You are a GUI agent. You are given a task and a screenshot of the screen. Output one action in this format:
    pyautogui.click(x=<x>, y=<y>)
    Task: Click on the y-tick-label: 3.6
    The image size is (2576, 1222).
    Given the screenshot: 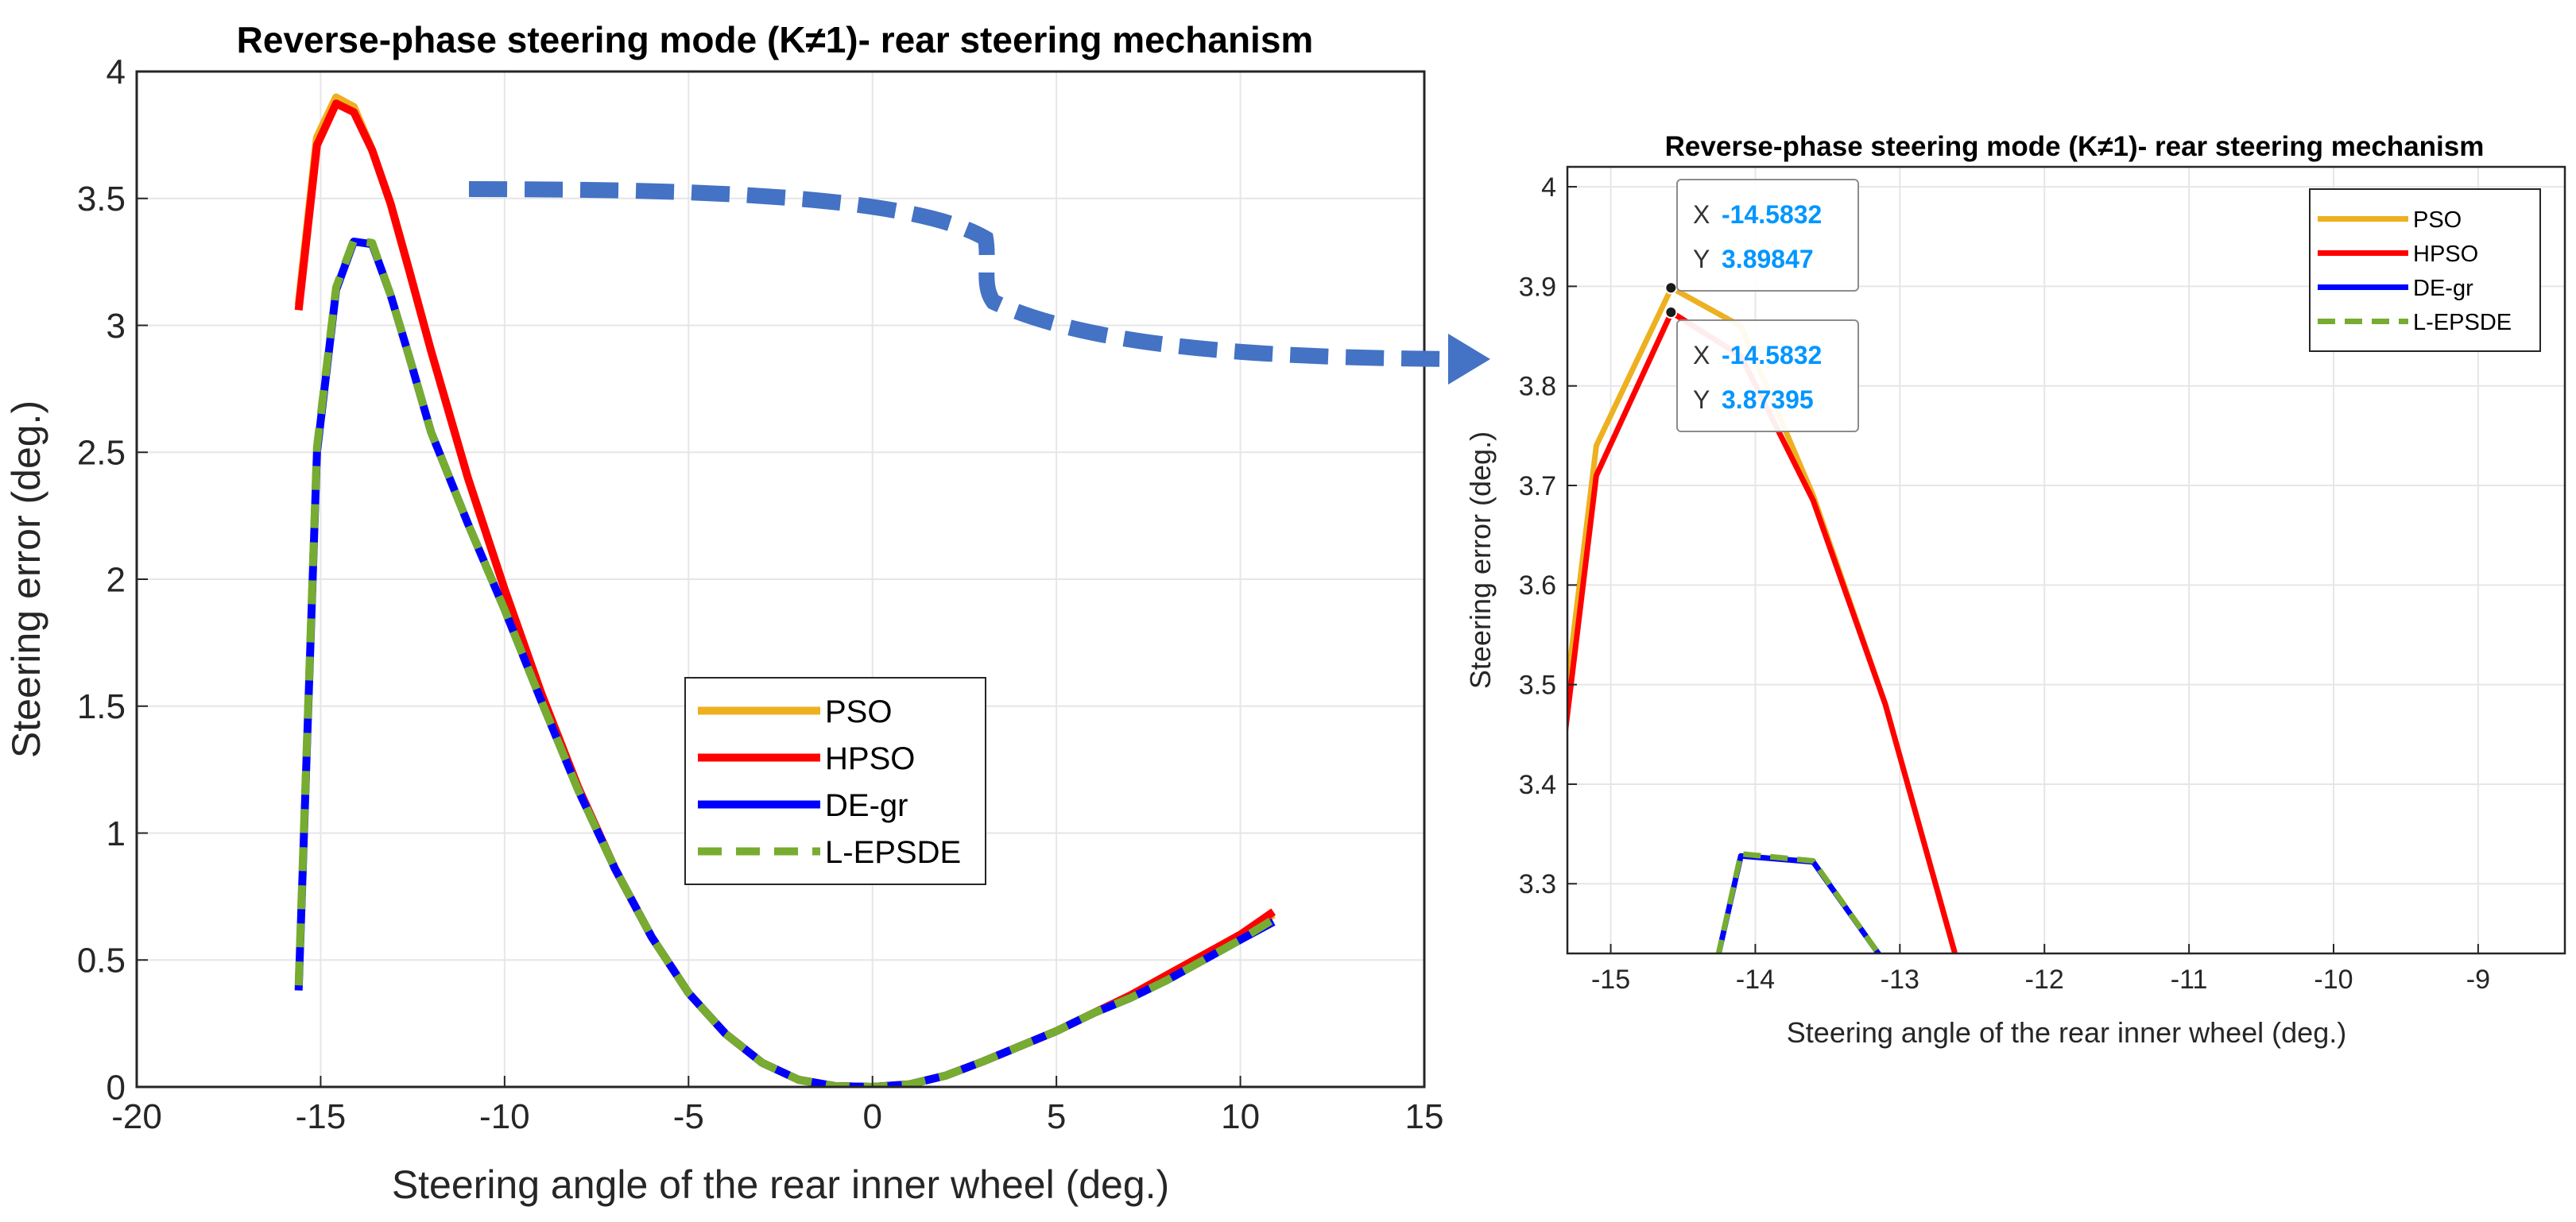 What is the action you would take?
    pyautogui.click(x=1537, y=586)
    